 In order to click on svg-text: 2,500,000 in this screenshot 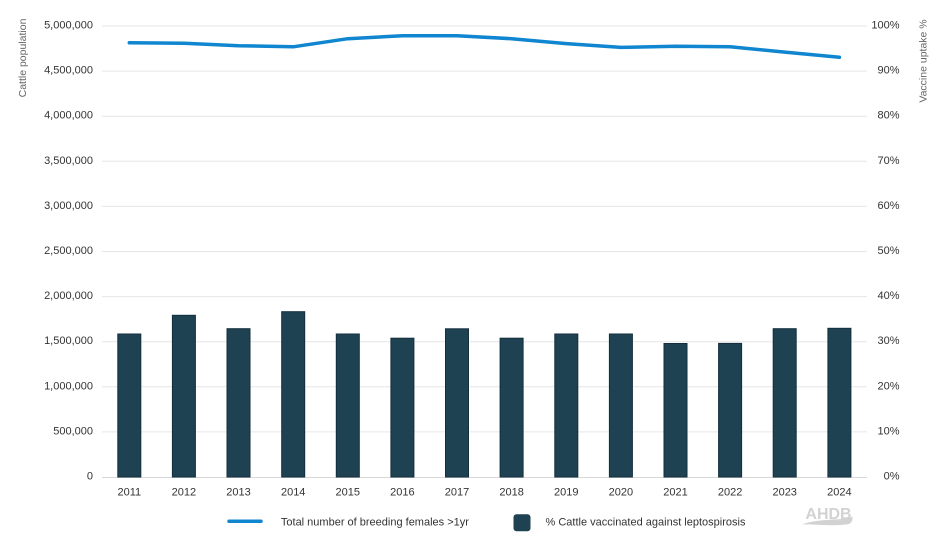, I will do `click(68, 251)`.